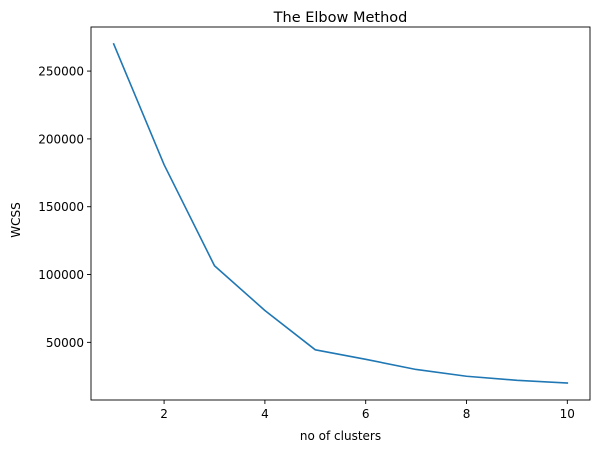 The image size is (598, 453). Describe the element at coordinates (265, 414) in the screenshot. I see `x-tick-label-4: 4` at that location.